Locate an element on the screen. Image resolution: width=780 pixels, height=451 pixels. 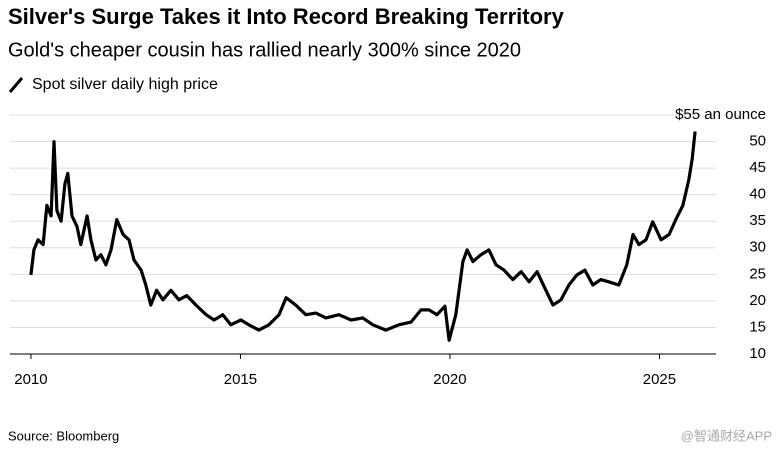
watermark: @智通财经APP is located at coordinates (726, 435).